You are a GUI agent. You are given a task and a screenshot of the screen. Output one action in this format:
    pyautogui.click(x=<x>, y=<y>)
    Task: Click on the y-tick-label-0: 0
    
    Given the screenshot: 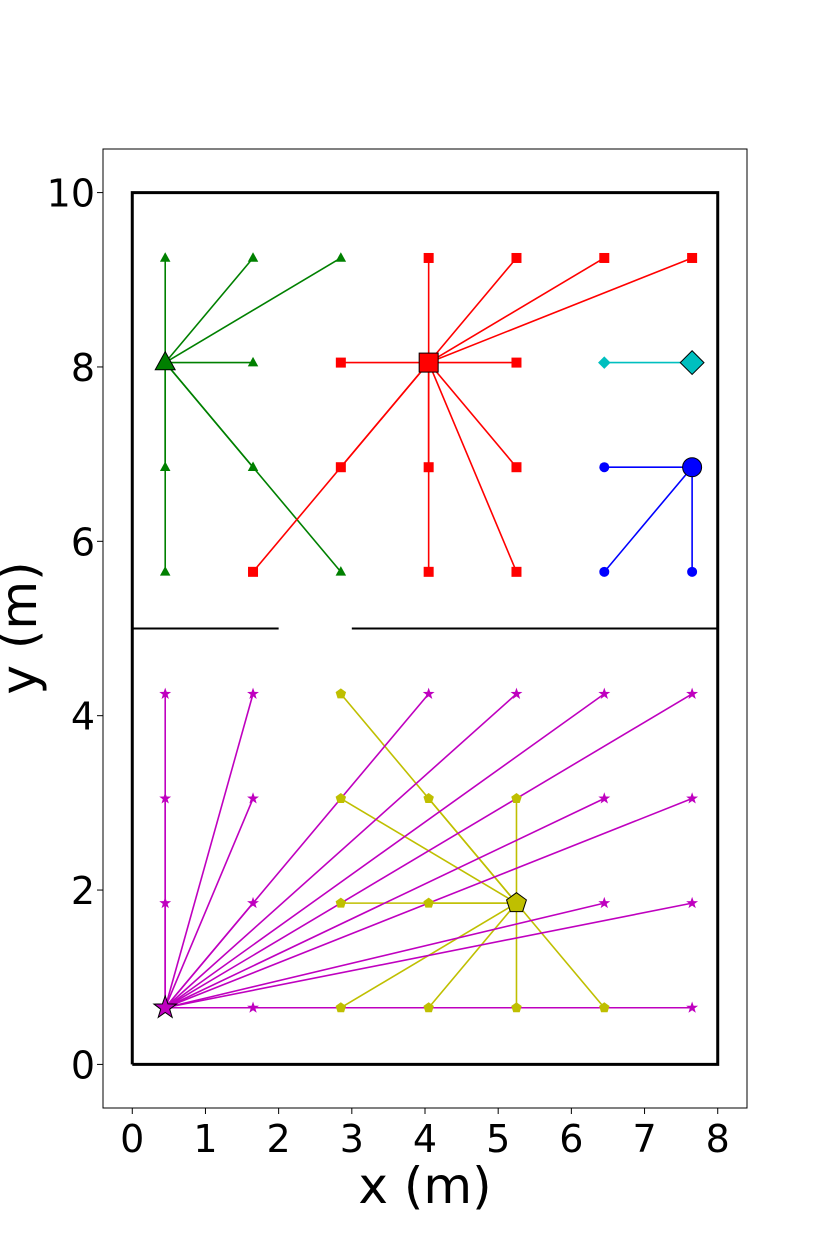 What is the action you would take?
    pyautogui.click(x=83, y=1065)
    